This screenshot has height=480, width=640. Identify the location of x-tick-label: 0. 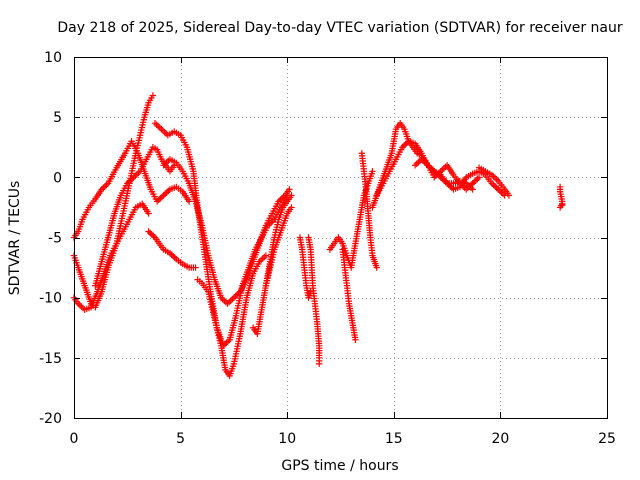
(74, 439).